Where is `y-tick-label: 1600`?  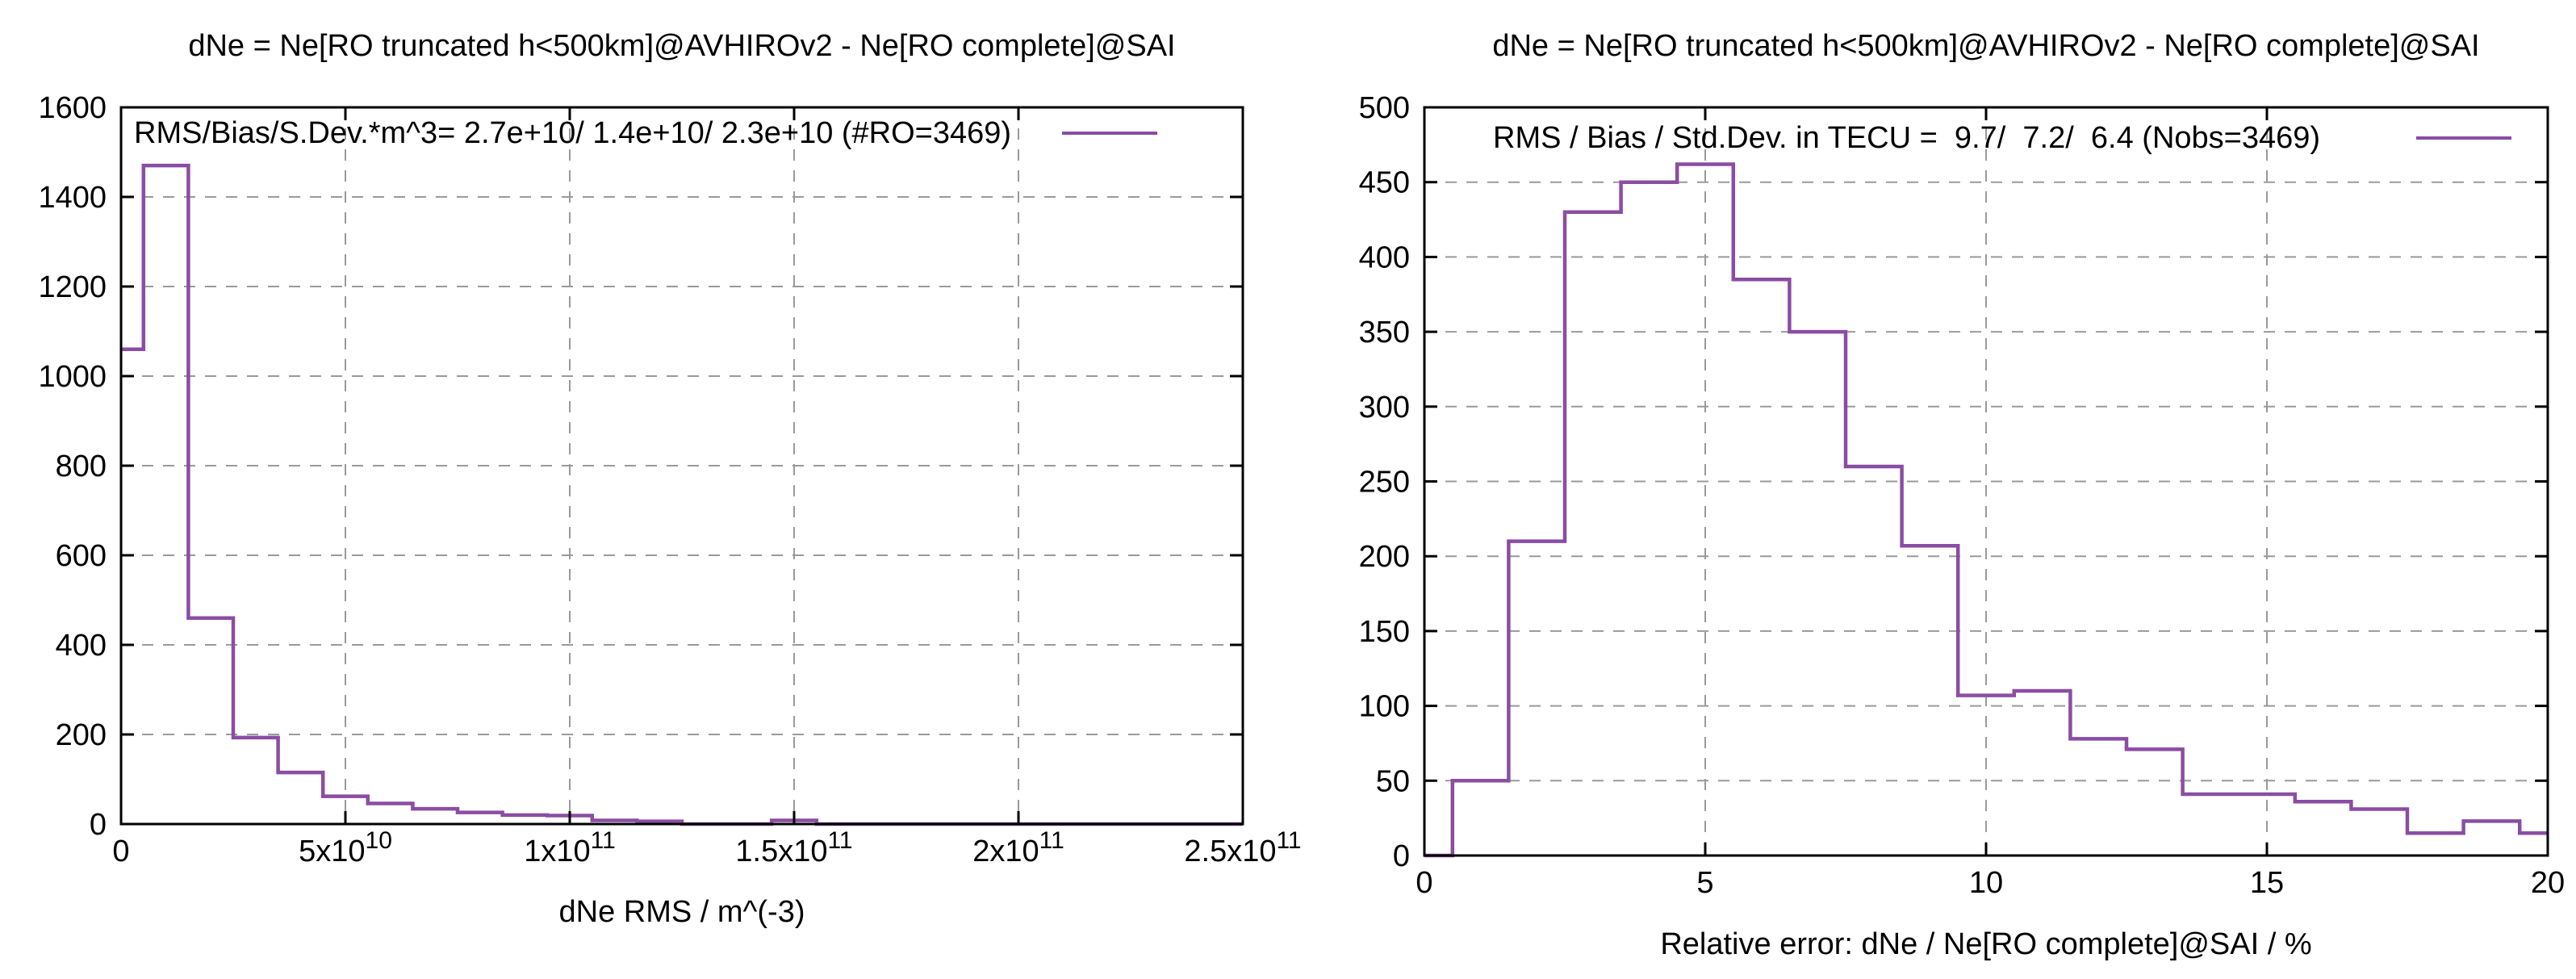 y-tick-label: 1600 is located at coordinates (72, 108).